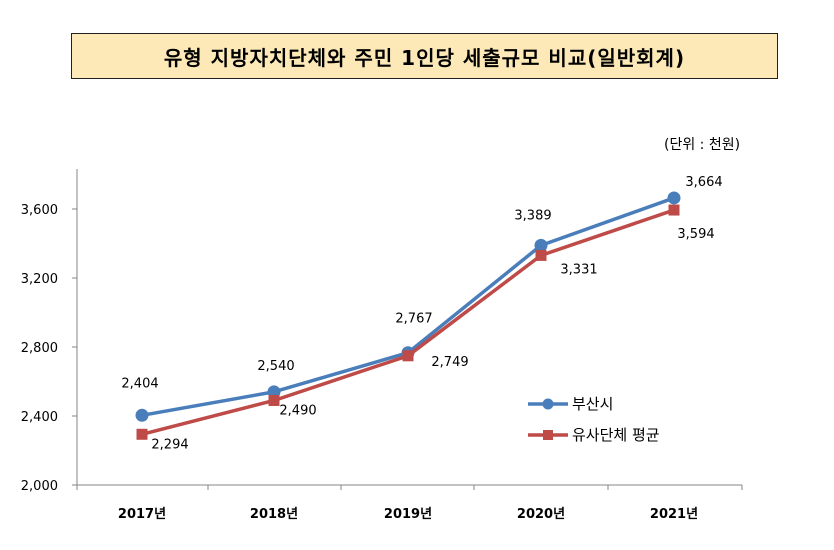  I want to click on data-label: 2,294, so click(169, 444).